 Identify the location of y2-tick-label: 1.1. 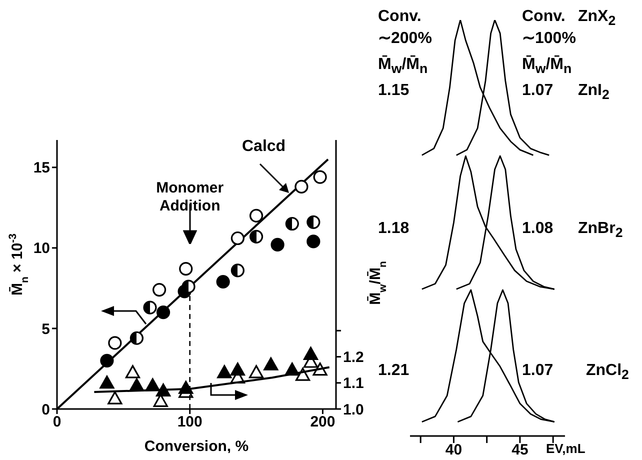
(353, 383).